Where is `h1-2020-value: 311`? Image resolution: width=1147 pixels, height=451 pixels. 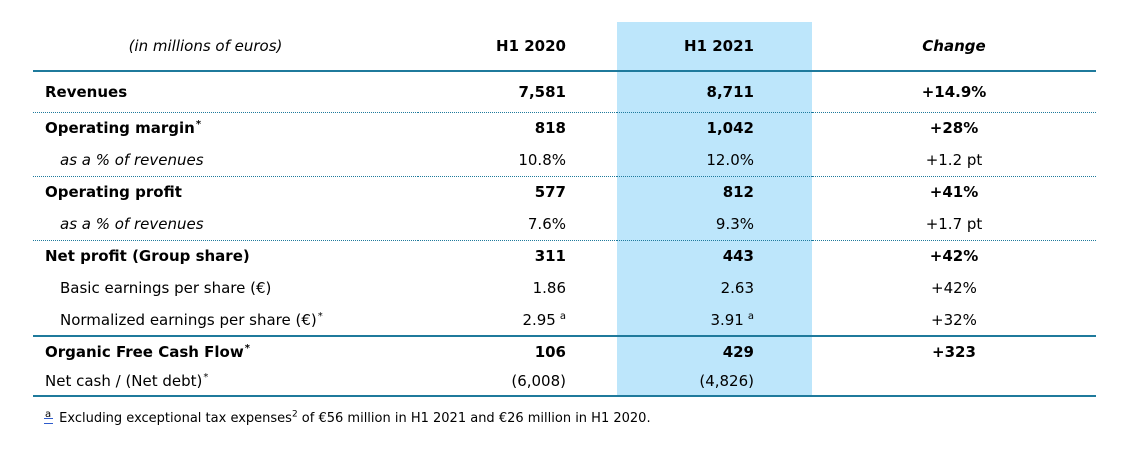
h1-2020-value: 311 is located at coordinates (550, 256).